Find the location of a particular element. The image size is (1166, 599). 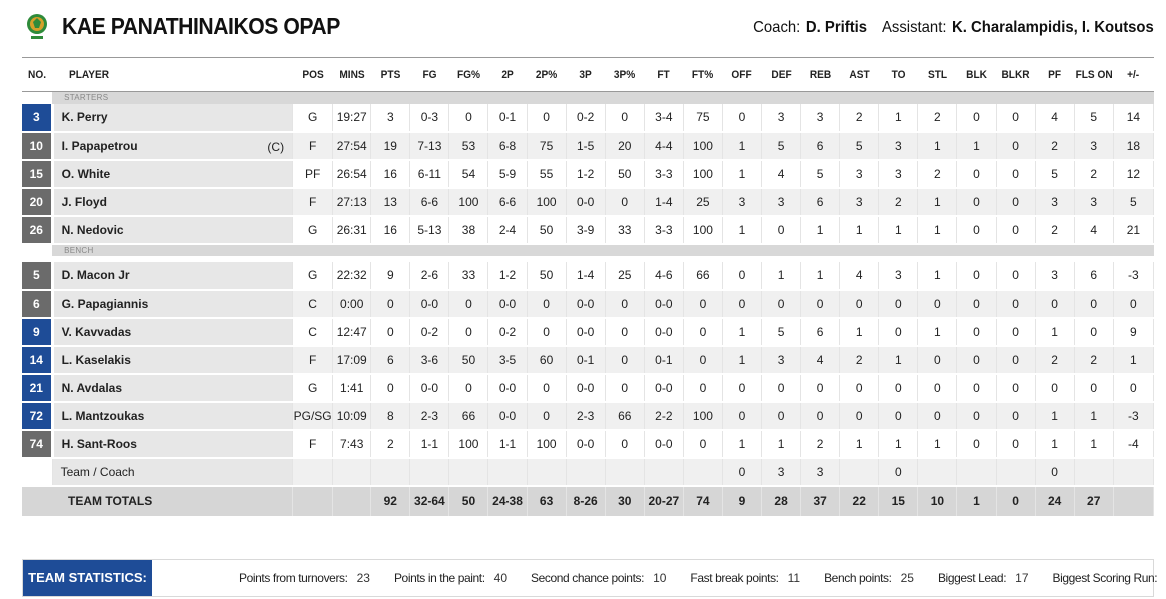

player-name-text: K. Perry is located at coordinates (84, 117).